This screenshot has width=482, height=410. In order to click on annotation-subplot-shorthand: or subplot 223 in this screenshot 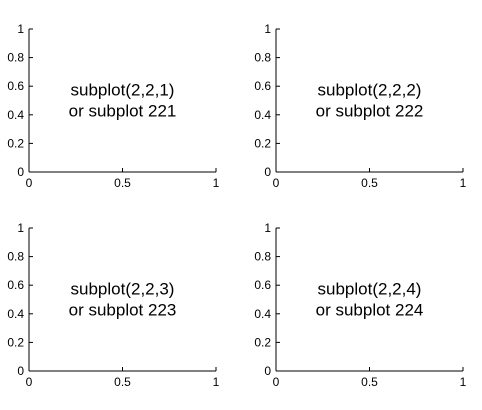, I will do `click(123, 310)`.